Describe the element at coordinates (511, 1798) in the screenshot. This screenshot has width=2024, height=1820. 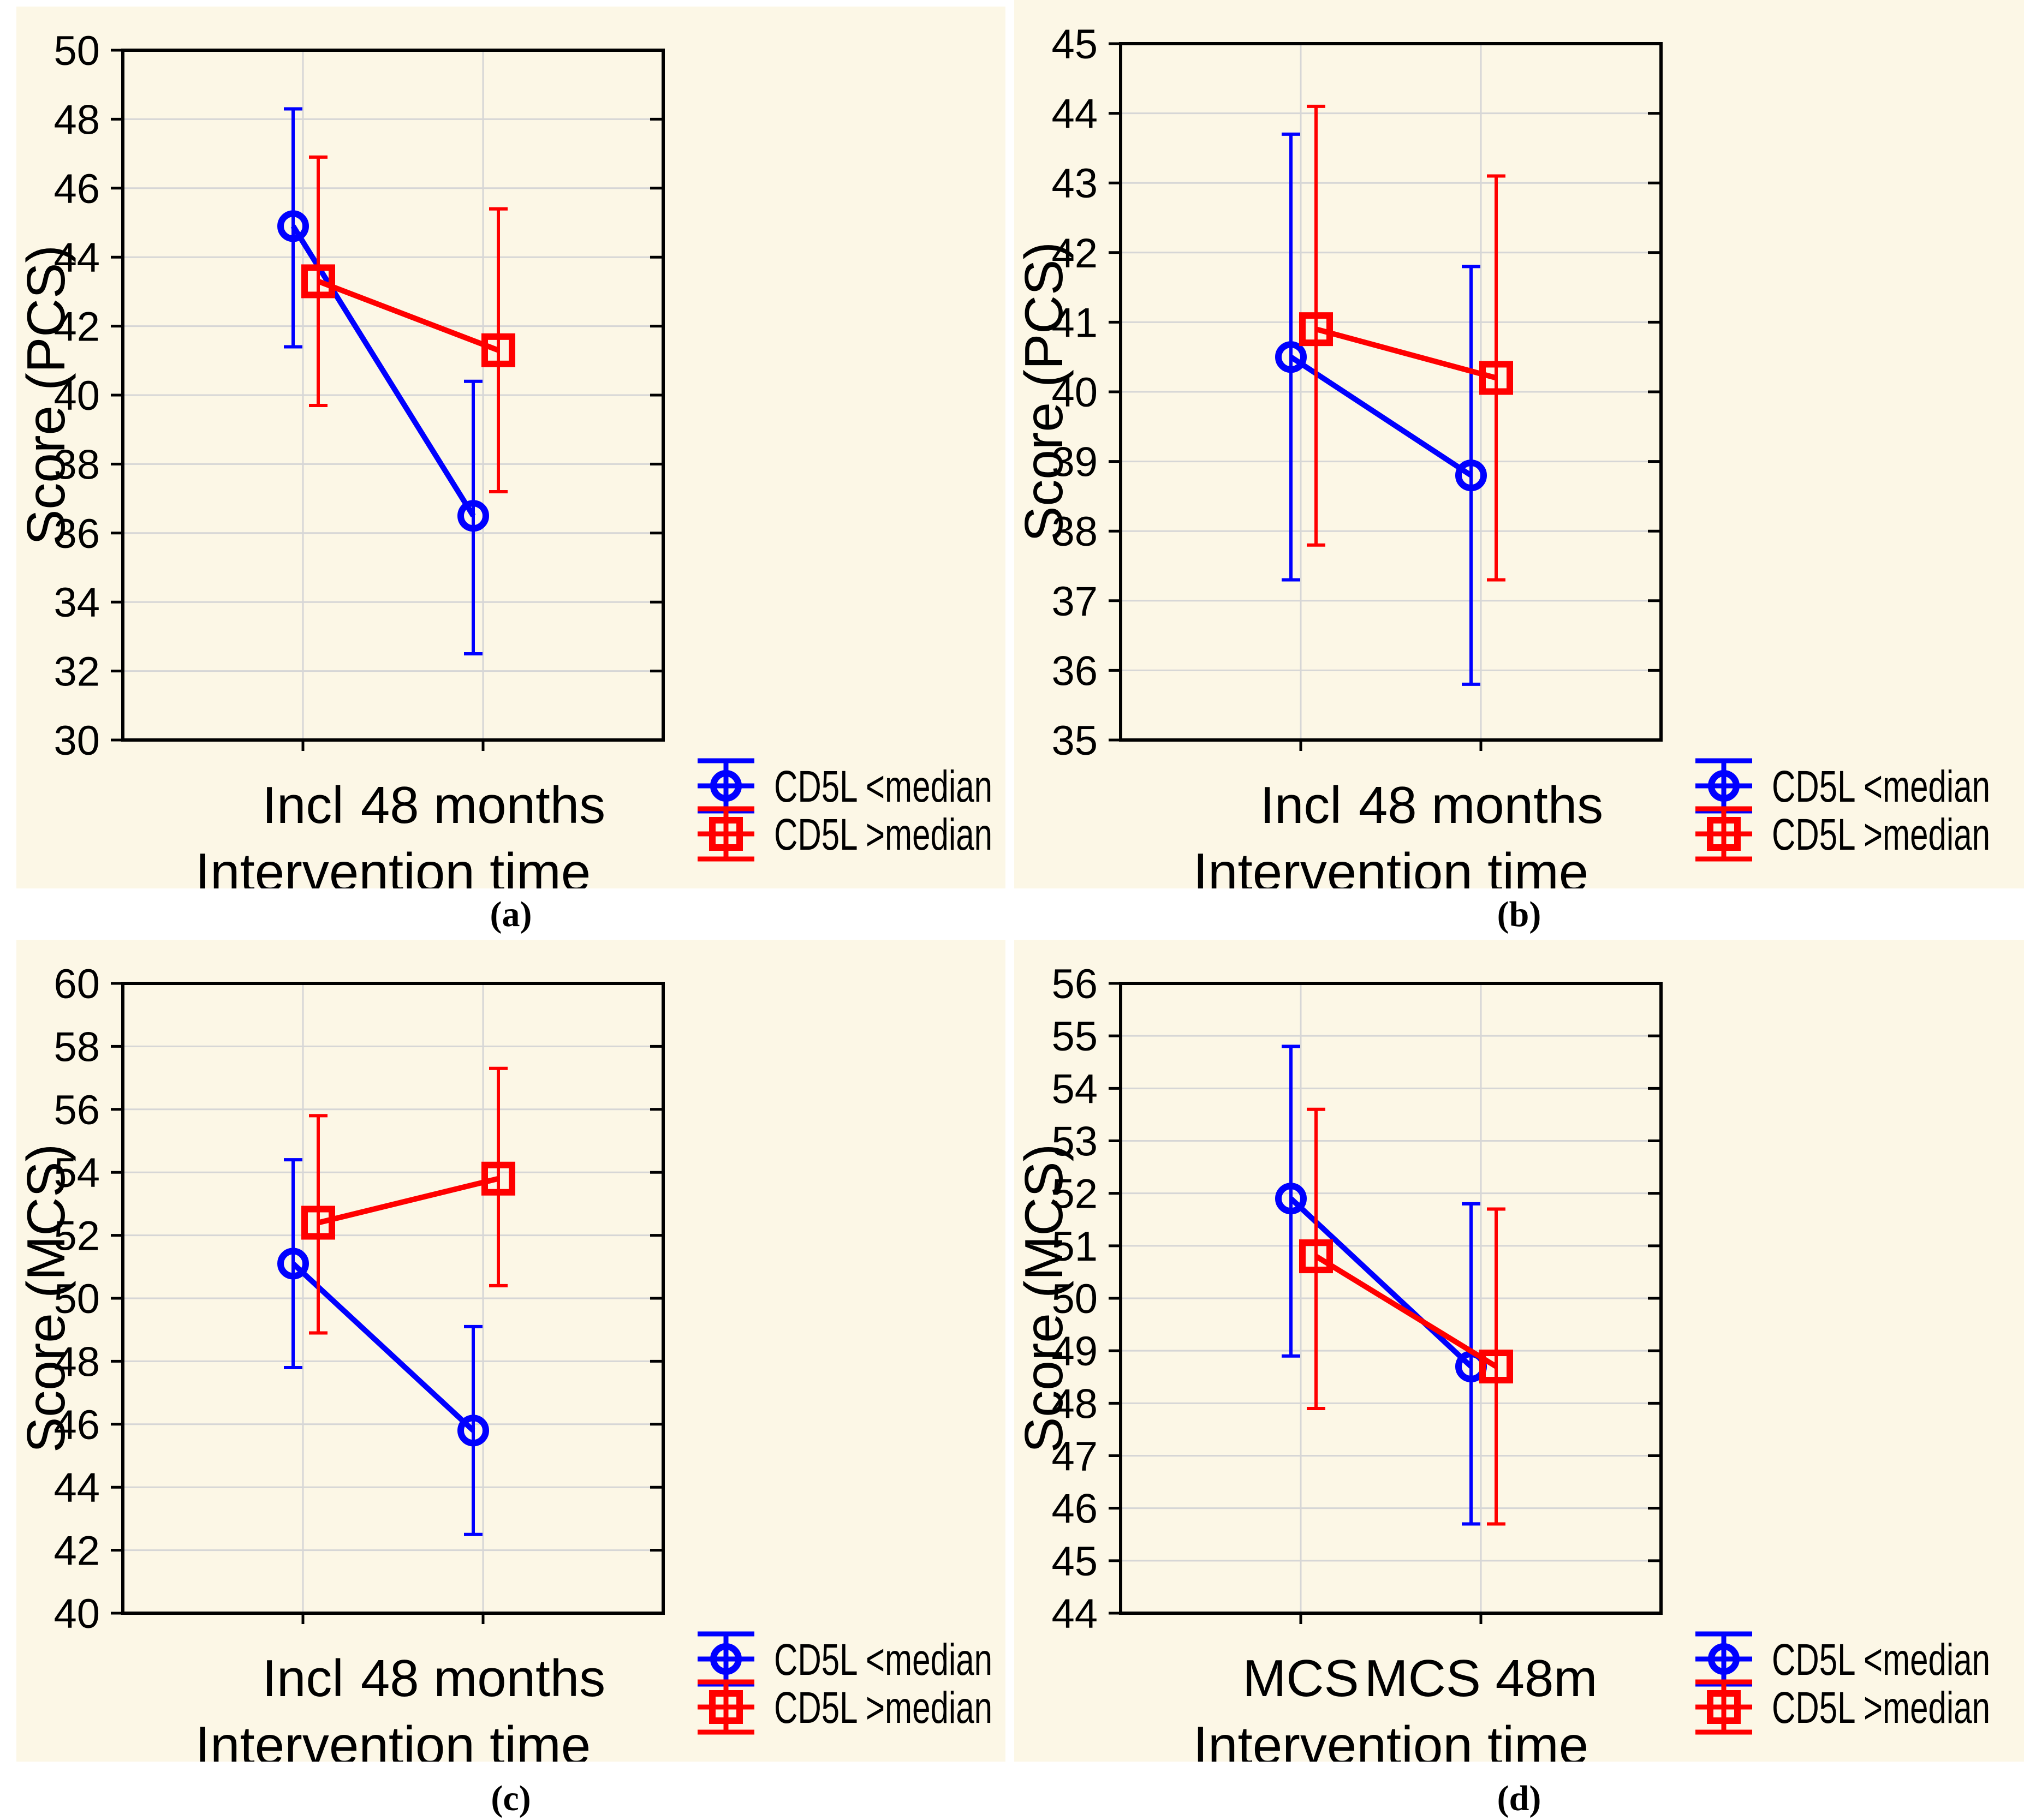
I see `panel-c-caption: (c)` at that location.